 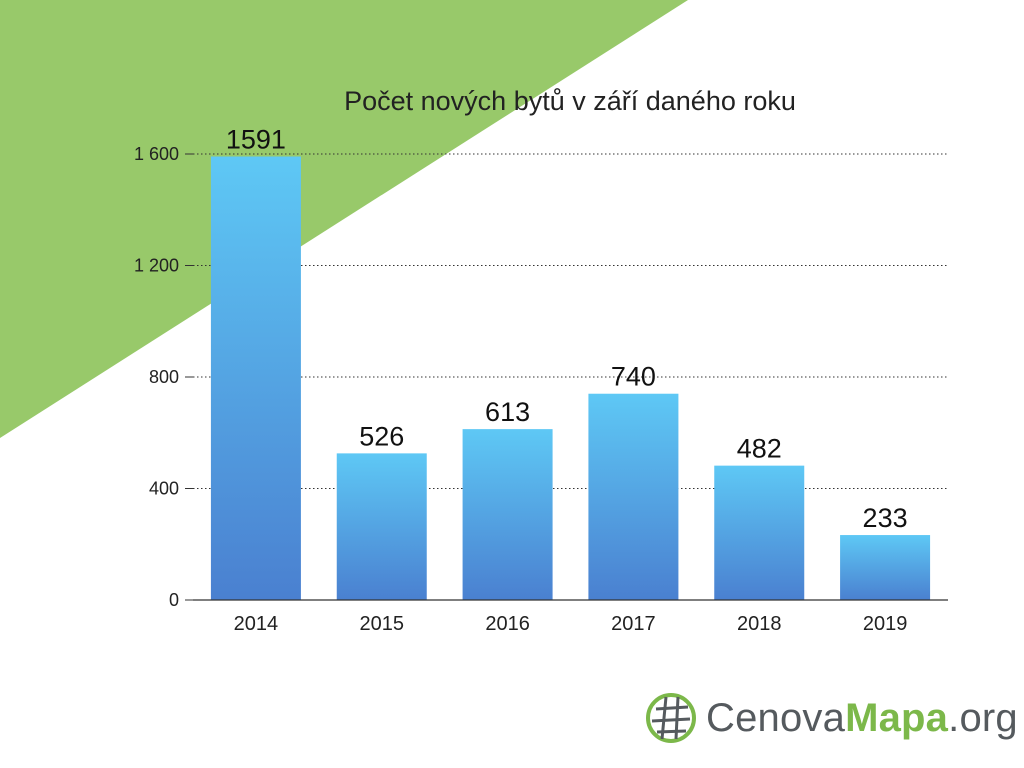 What do you see at coordinates (671, 718) in the screenshot?
I see `globe-icon` at bounding box center [671, 718].